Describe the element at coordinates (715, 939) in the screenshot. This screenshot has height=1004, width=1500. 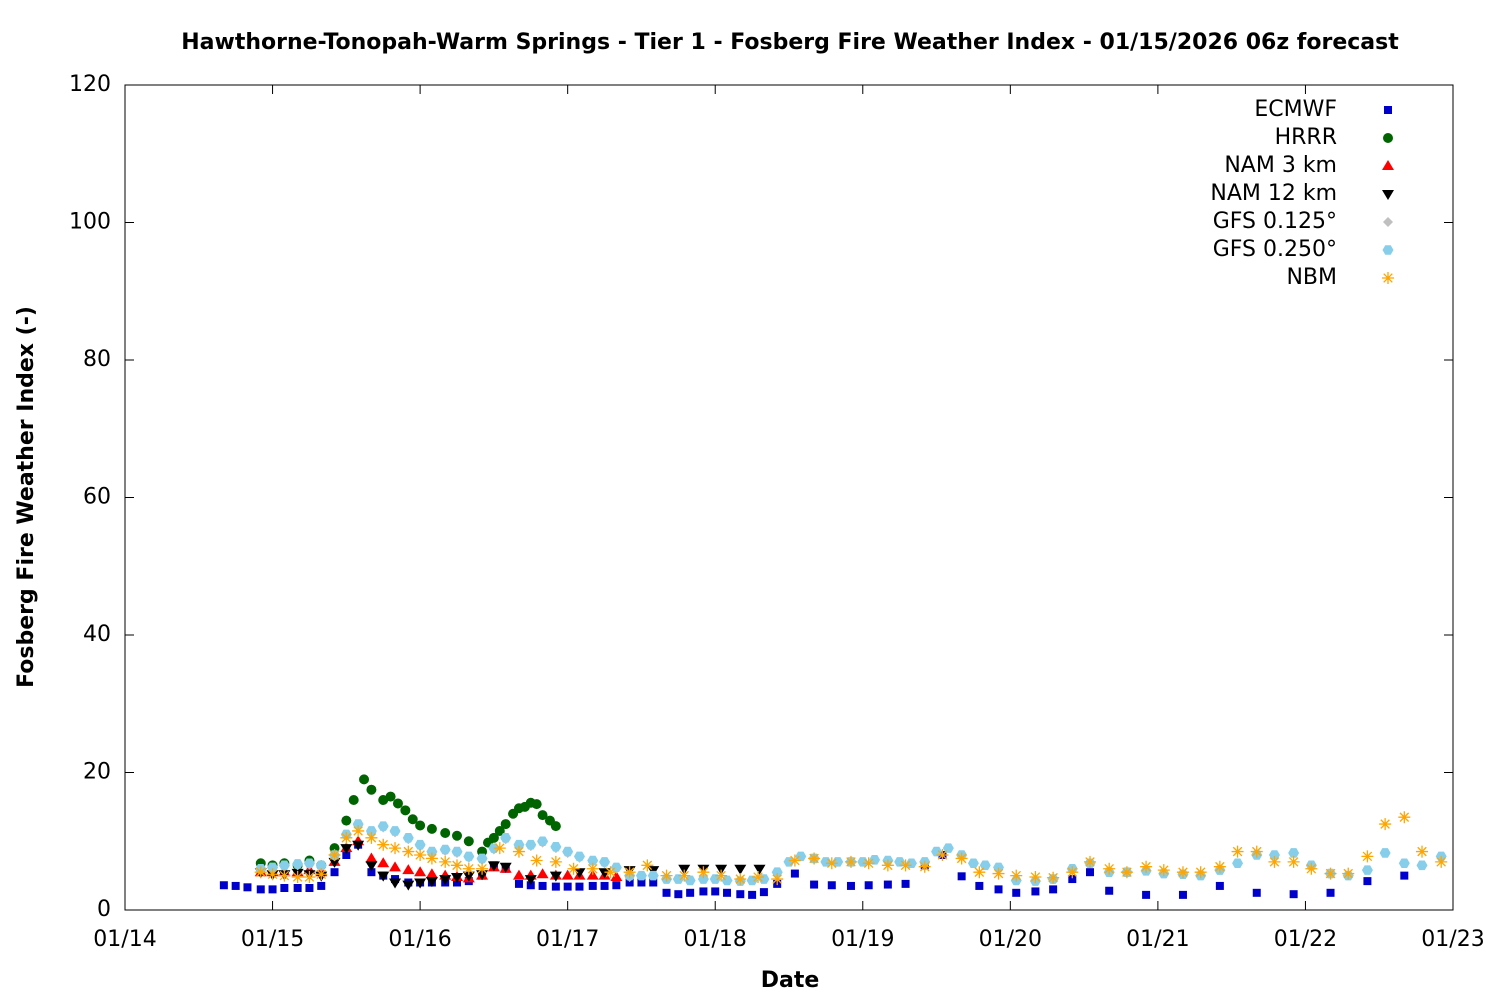
I see `x-tick-label: 01/18` at that location.